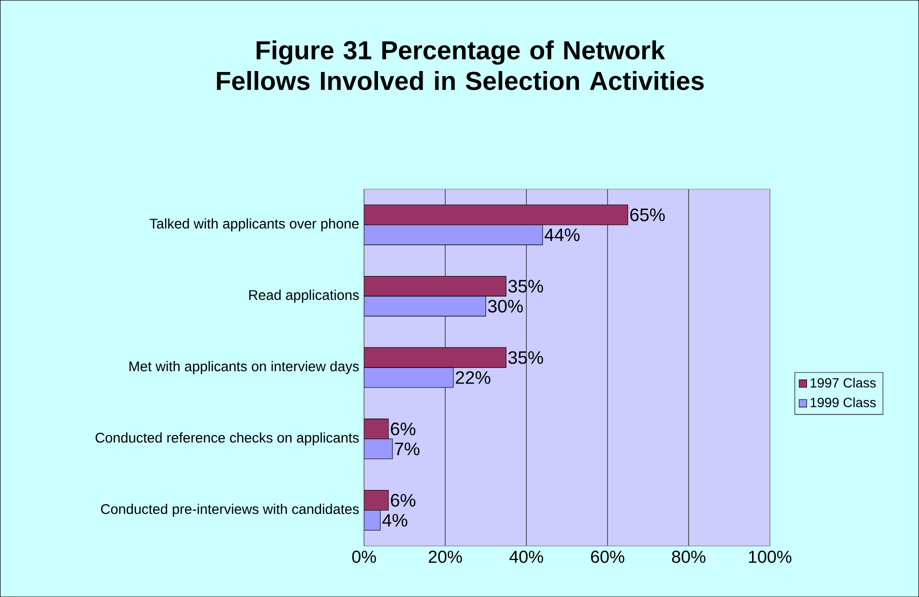  I want to click on data-label: 65%, so click(647, 215).